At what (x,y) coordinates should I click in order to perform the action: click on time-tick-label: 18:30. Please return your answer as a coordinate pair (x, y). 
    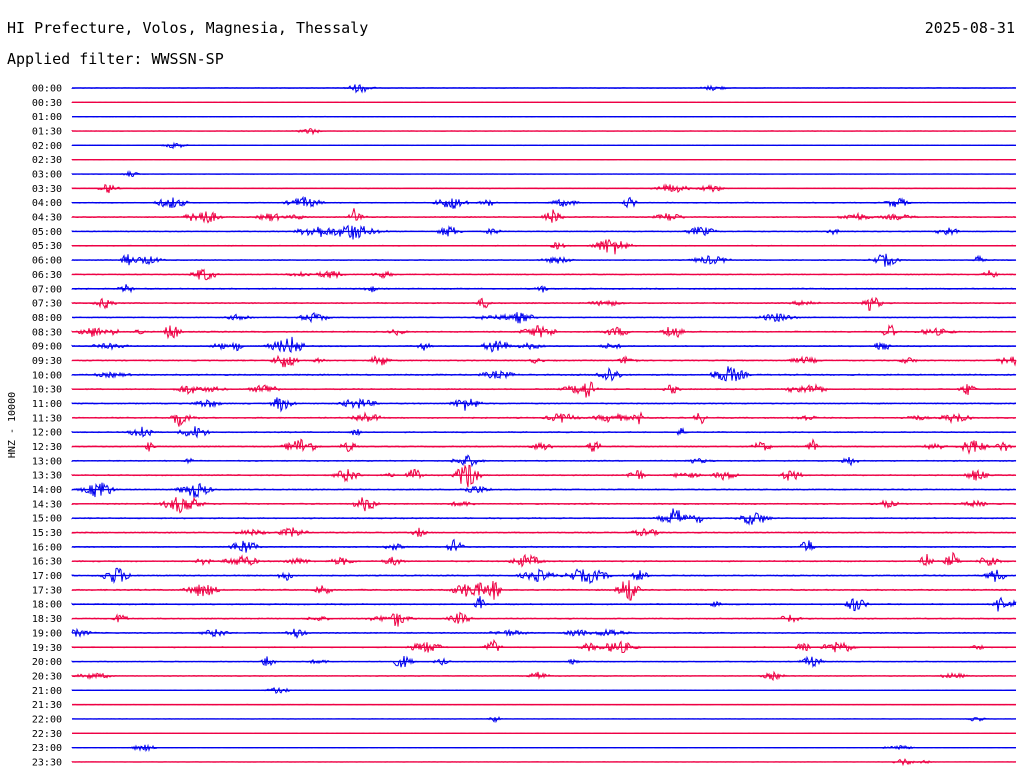
    Looking at the image, I should click on (47, 619).